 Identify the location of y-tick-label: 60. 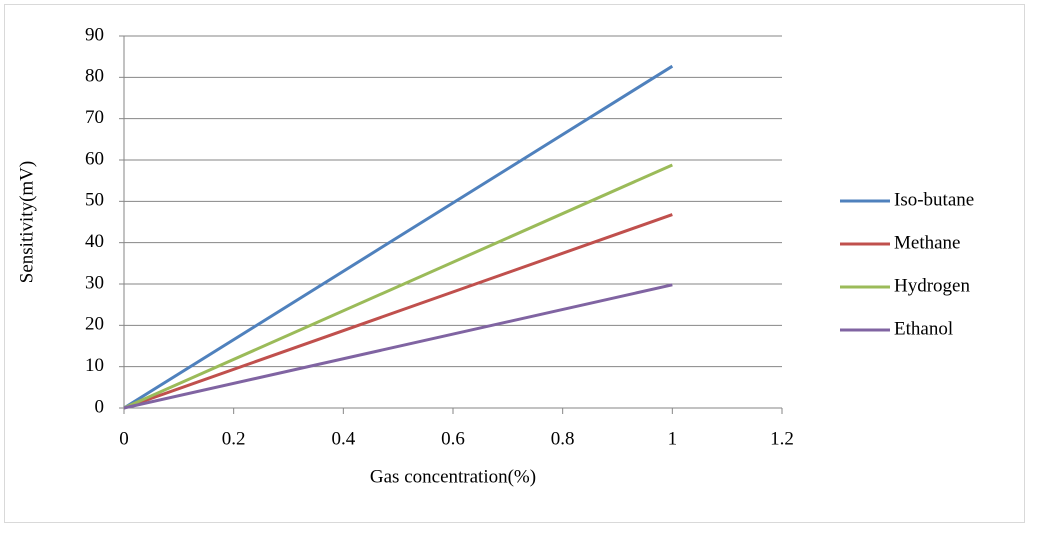
(94, 158).